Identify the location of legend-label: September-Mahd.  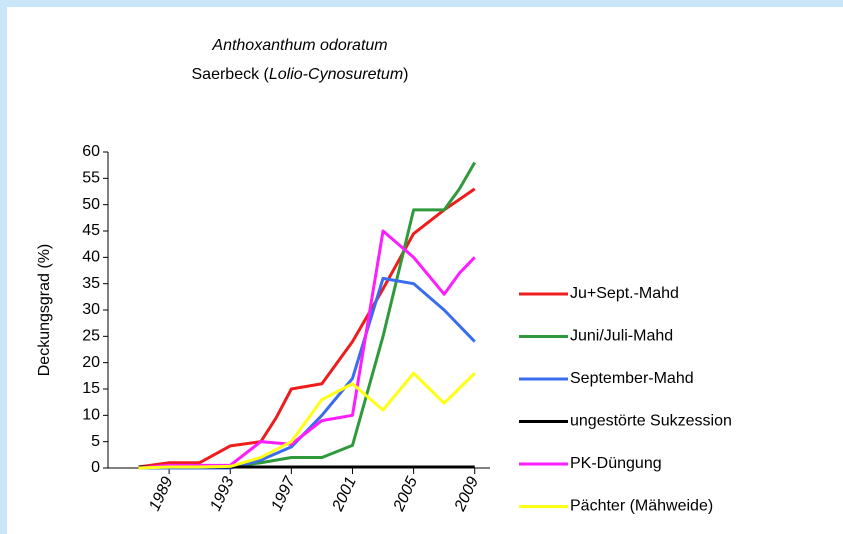
(632, 378).